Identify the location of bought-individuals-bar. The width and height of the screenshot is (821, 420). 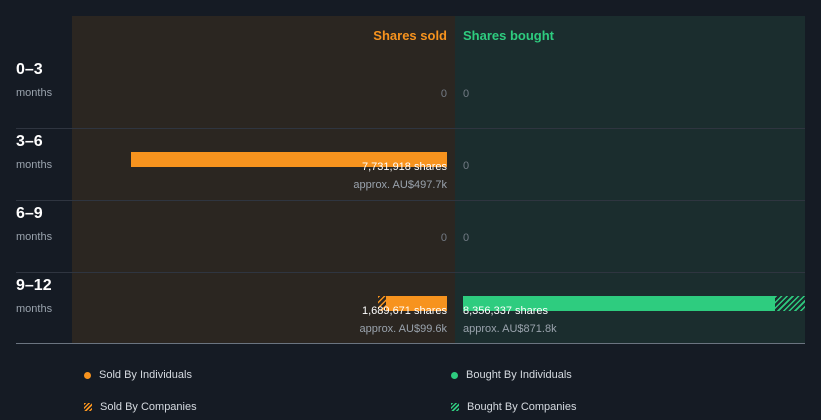
(619, 303).